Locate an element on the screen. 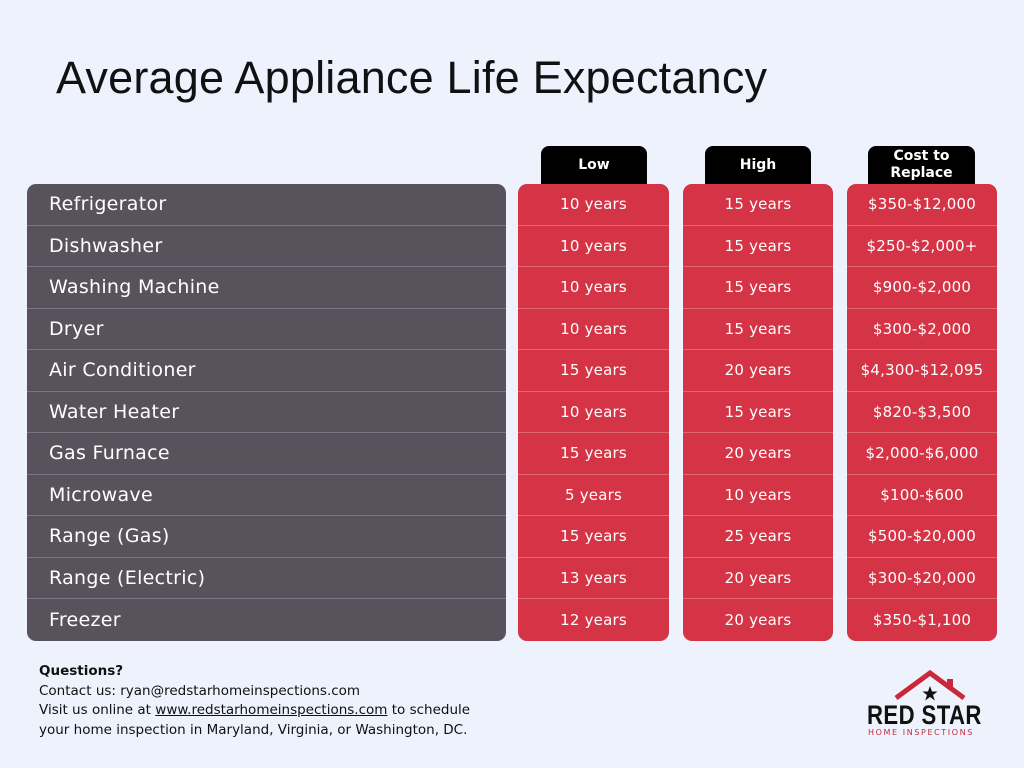  cost-value: $100-$600 is located at coordinates (922, 495).